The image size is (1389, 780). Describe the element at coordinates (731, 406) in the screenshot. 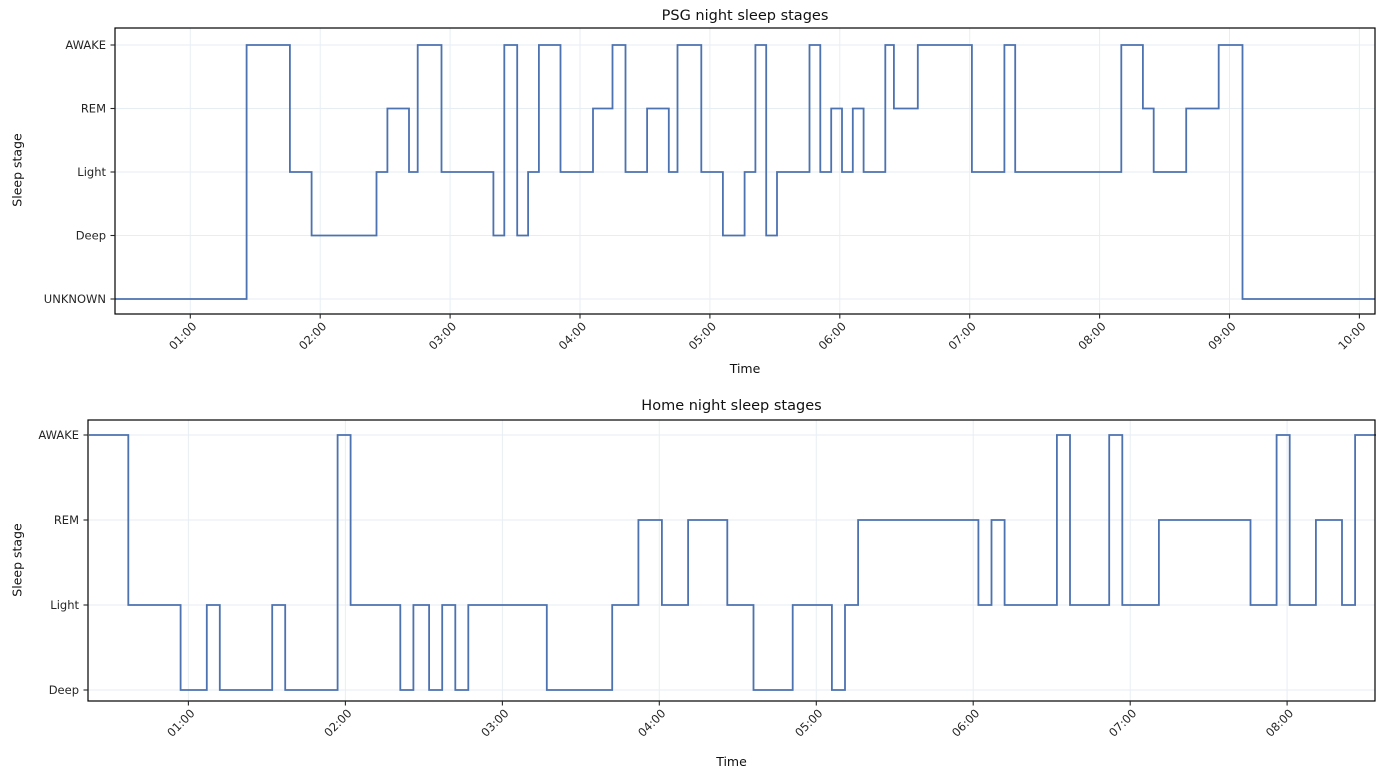

I see `chart-title: Home night sleep stages` at that location.